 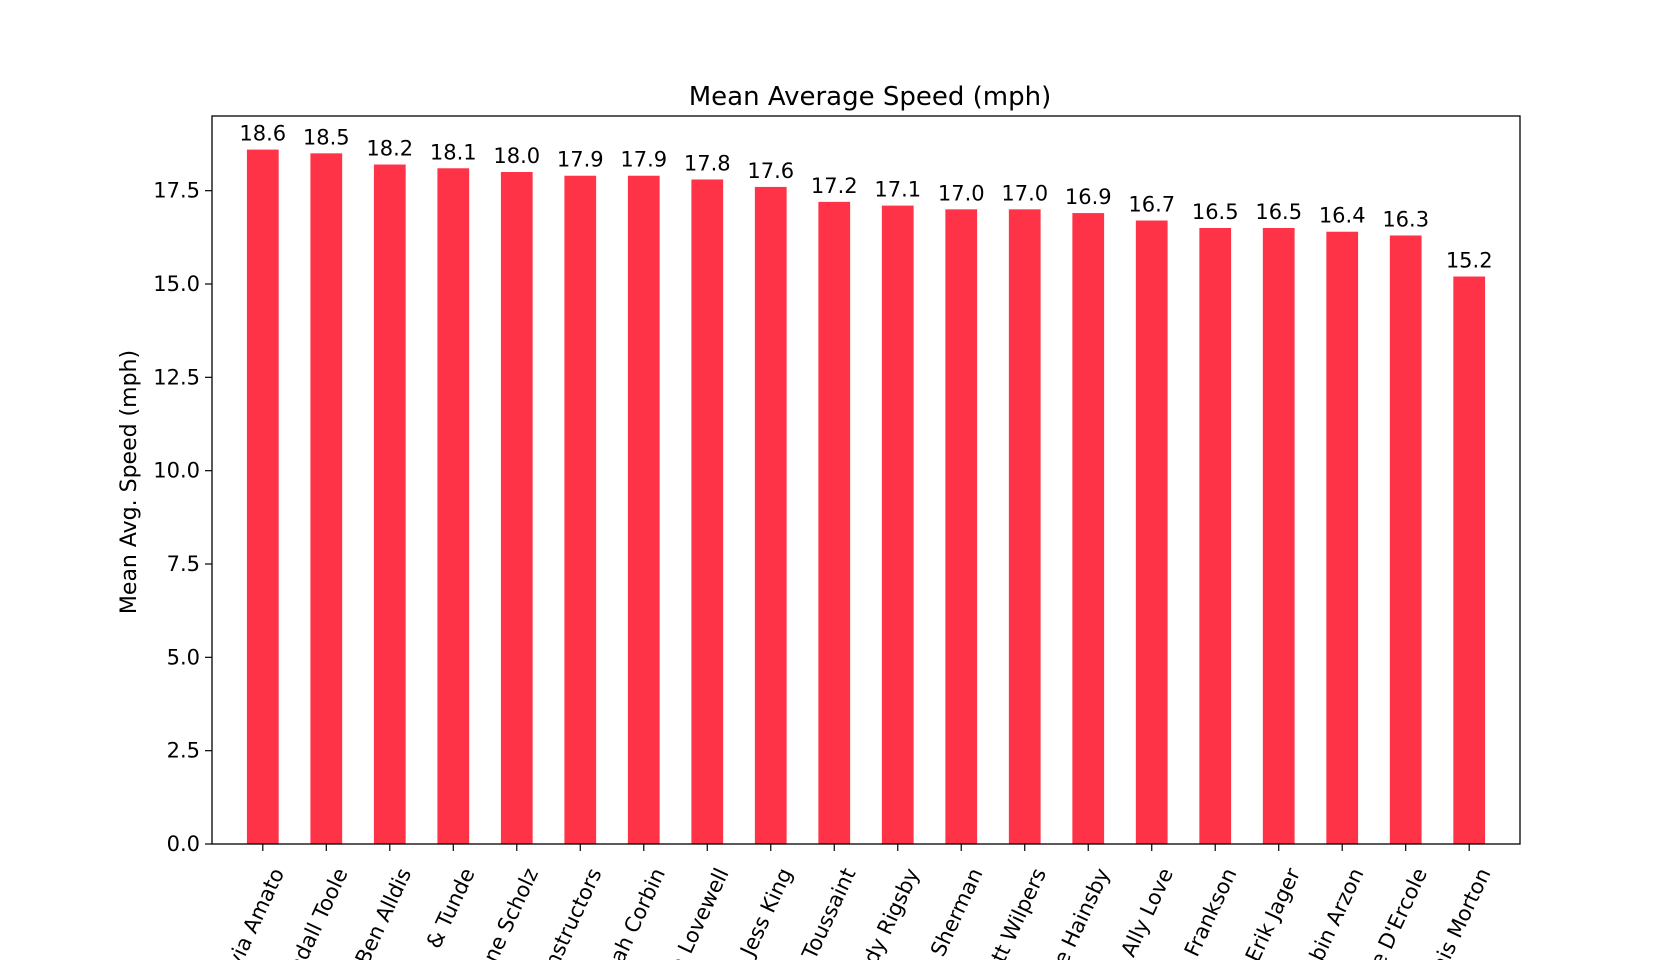 I want to click on y-axis-label: Mean Avg. Speed (mph), so click(x=129, y=482).